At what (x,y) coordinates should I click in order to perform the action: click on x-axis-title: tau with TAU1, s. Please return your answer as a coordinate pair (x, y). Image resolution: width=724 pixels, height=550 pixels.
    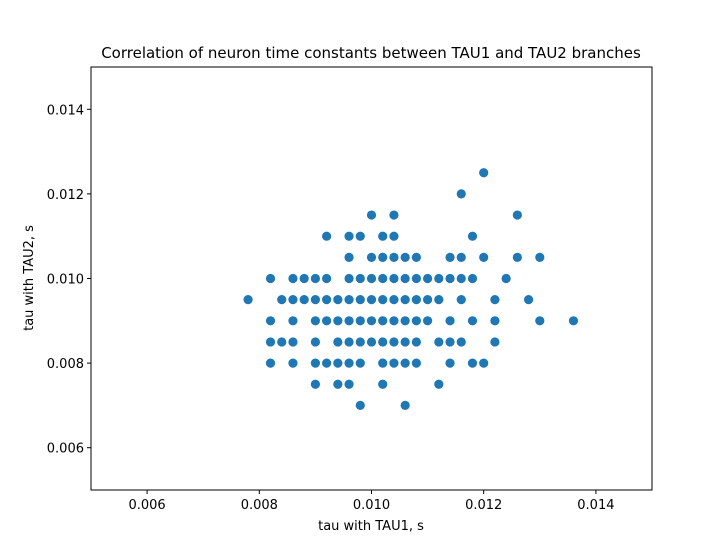
    Looking at the image, I should click on (371, 526).